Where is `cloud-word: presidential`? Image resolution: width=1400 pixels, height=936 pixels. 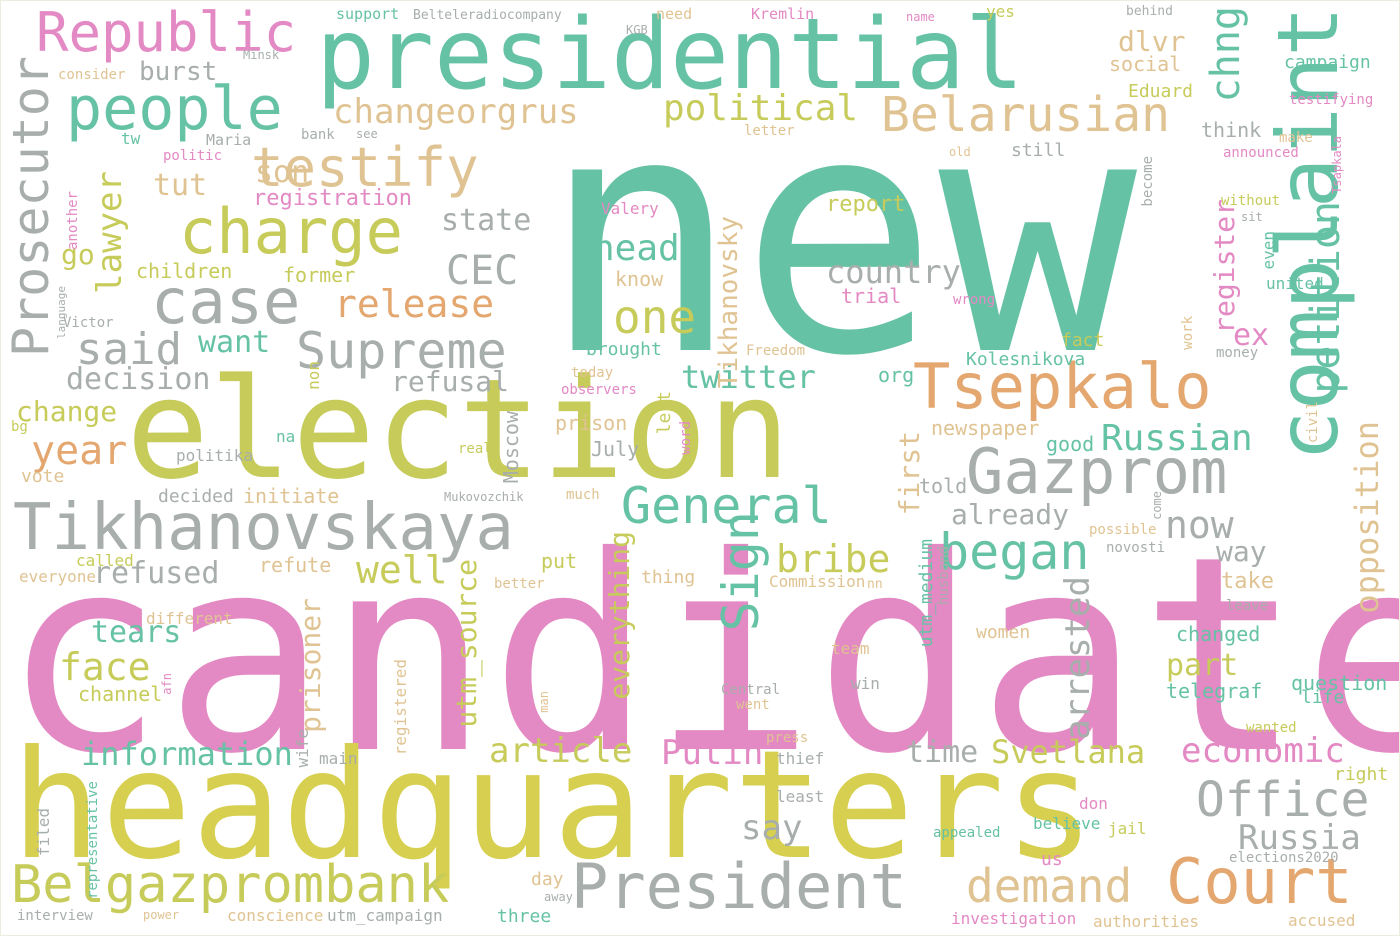
cloud-word: presidential is located at coordinates (670, 56).